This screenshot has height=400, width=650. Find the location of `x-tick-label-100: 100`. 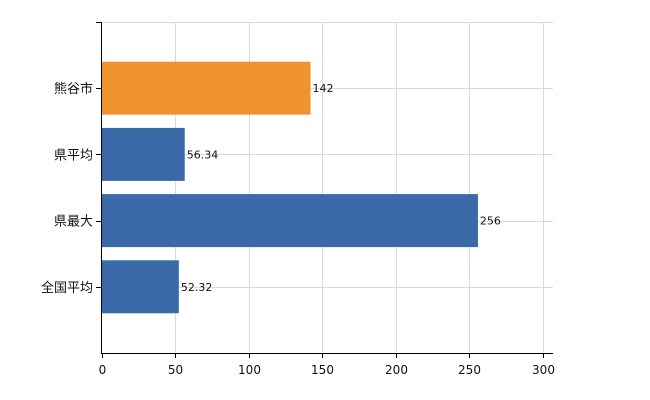

x-tick-label-100: 100 is located at coordinates (249, 370).